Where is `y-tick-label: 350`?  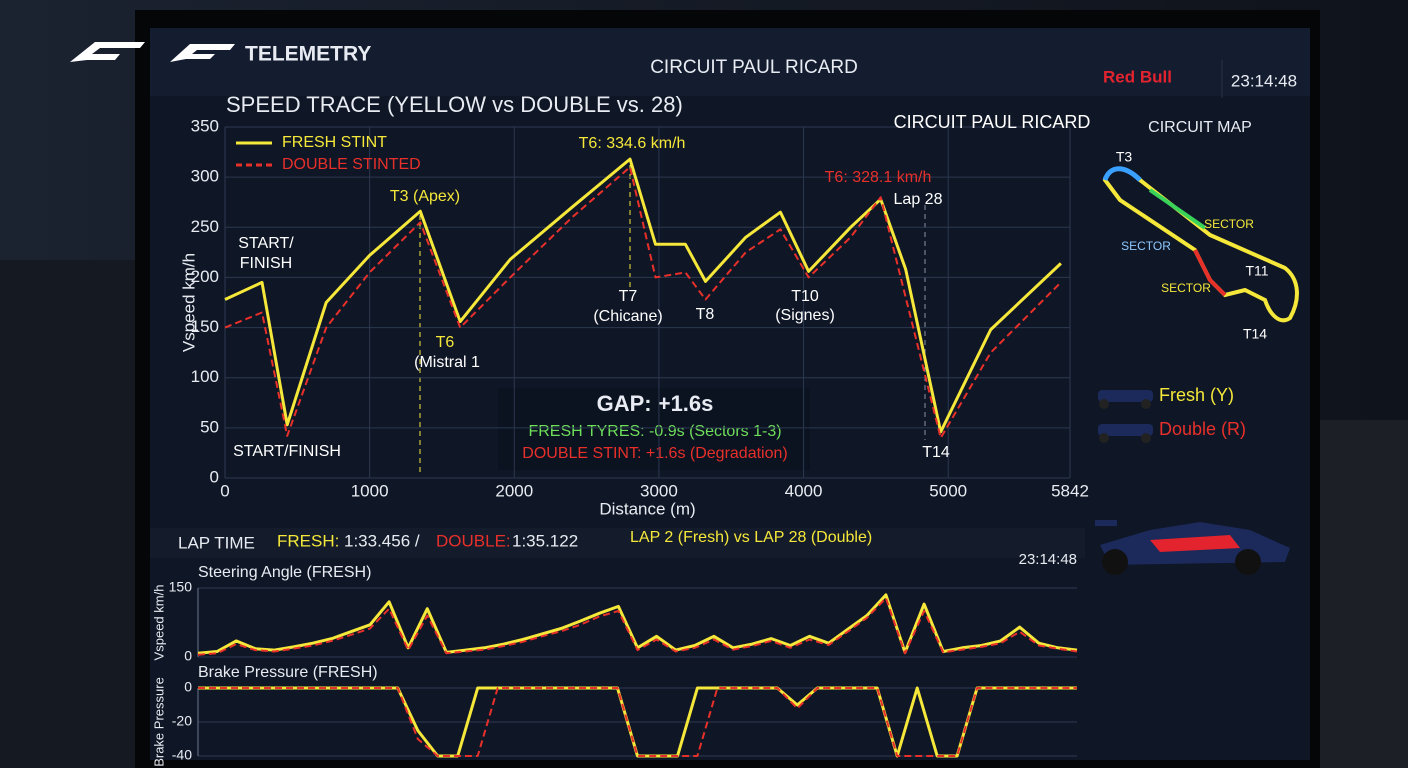 y-tick-label: 350 is located at coordinates (205, 125).